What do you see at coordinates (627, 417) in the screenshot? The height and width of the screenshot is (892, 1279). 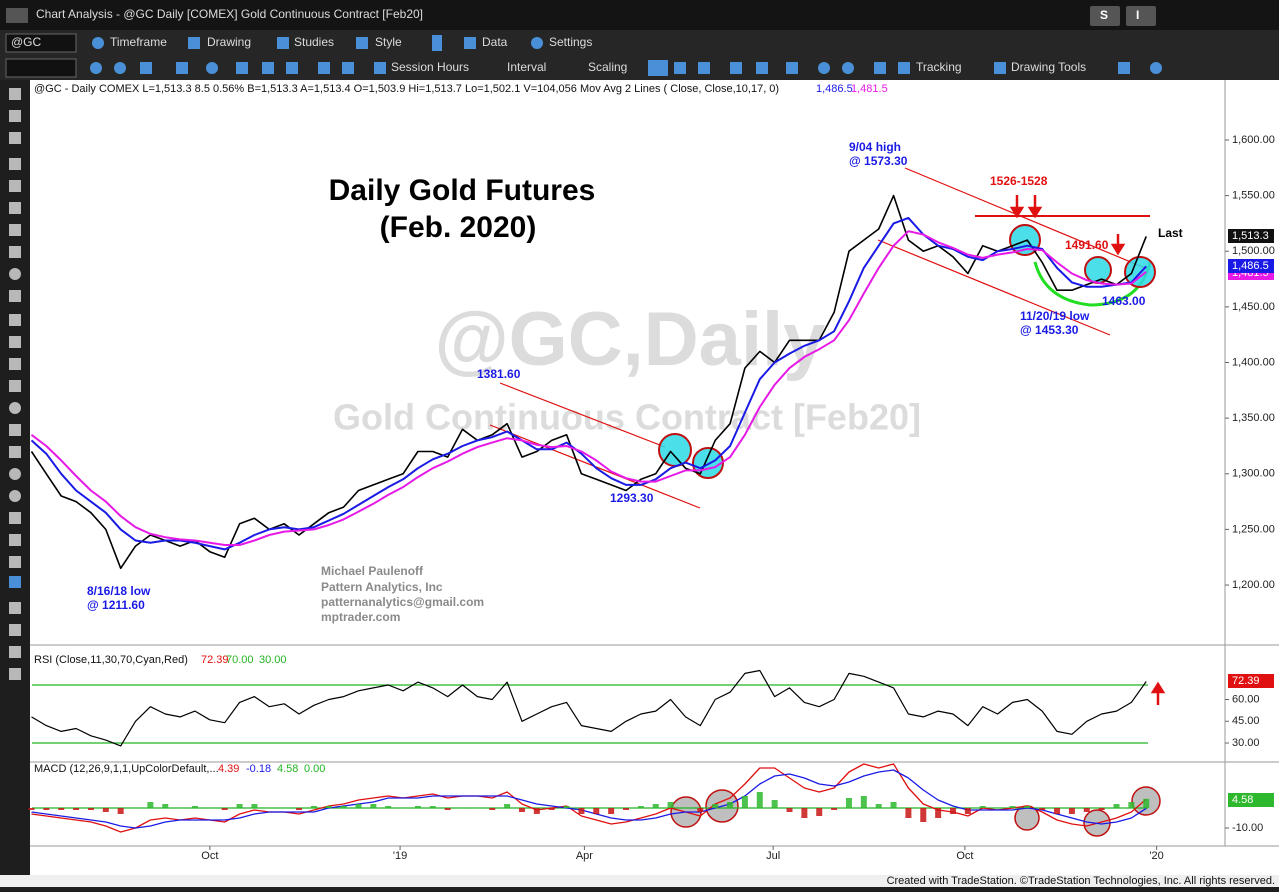 I see `watermark-name: Gold Continuous Contract [Feb20]` at bounding box center [627, 417].